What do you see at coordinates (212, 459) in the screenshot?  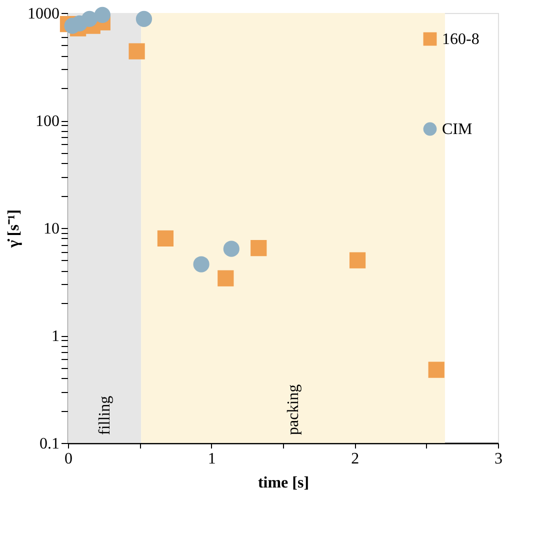 I see `x-tick-label: 1` at bounding box center [212, 459].